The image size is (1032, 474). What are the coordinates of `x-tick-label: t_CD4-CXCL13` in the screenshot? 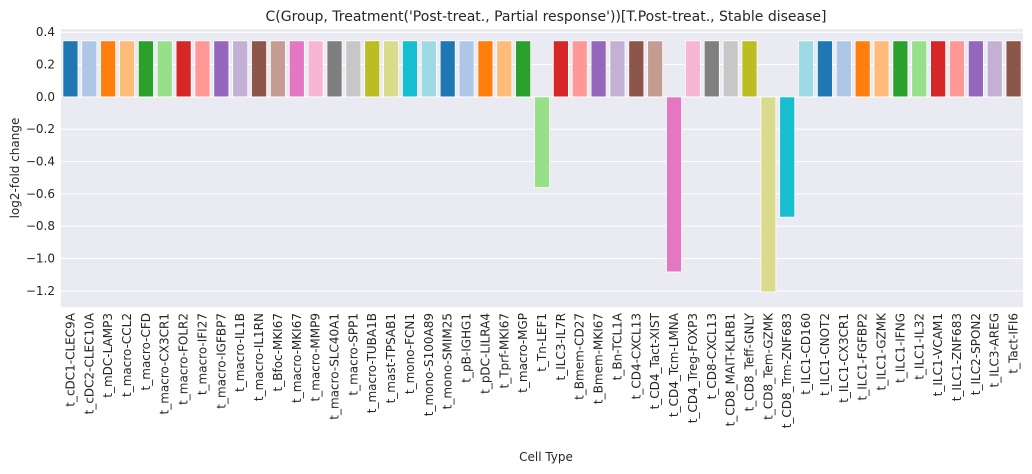 It's located at (636, 356).